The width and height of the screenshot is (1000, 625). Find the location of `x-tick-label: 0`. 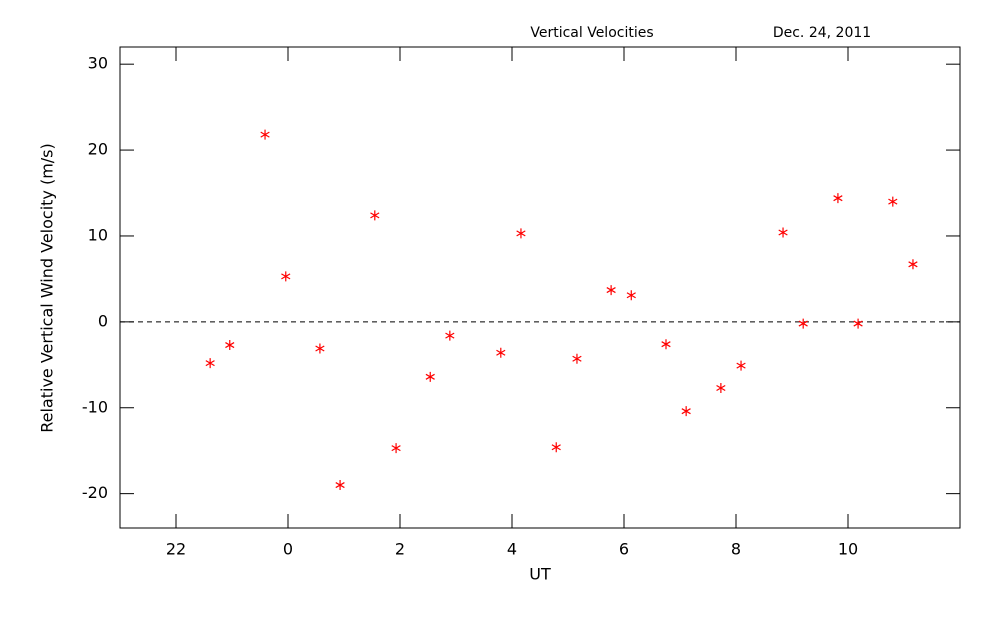

x-tick-label: 0 is located at coordinates (288, 549).